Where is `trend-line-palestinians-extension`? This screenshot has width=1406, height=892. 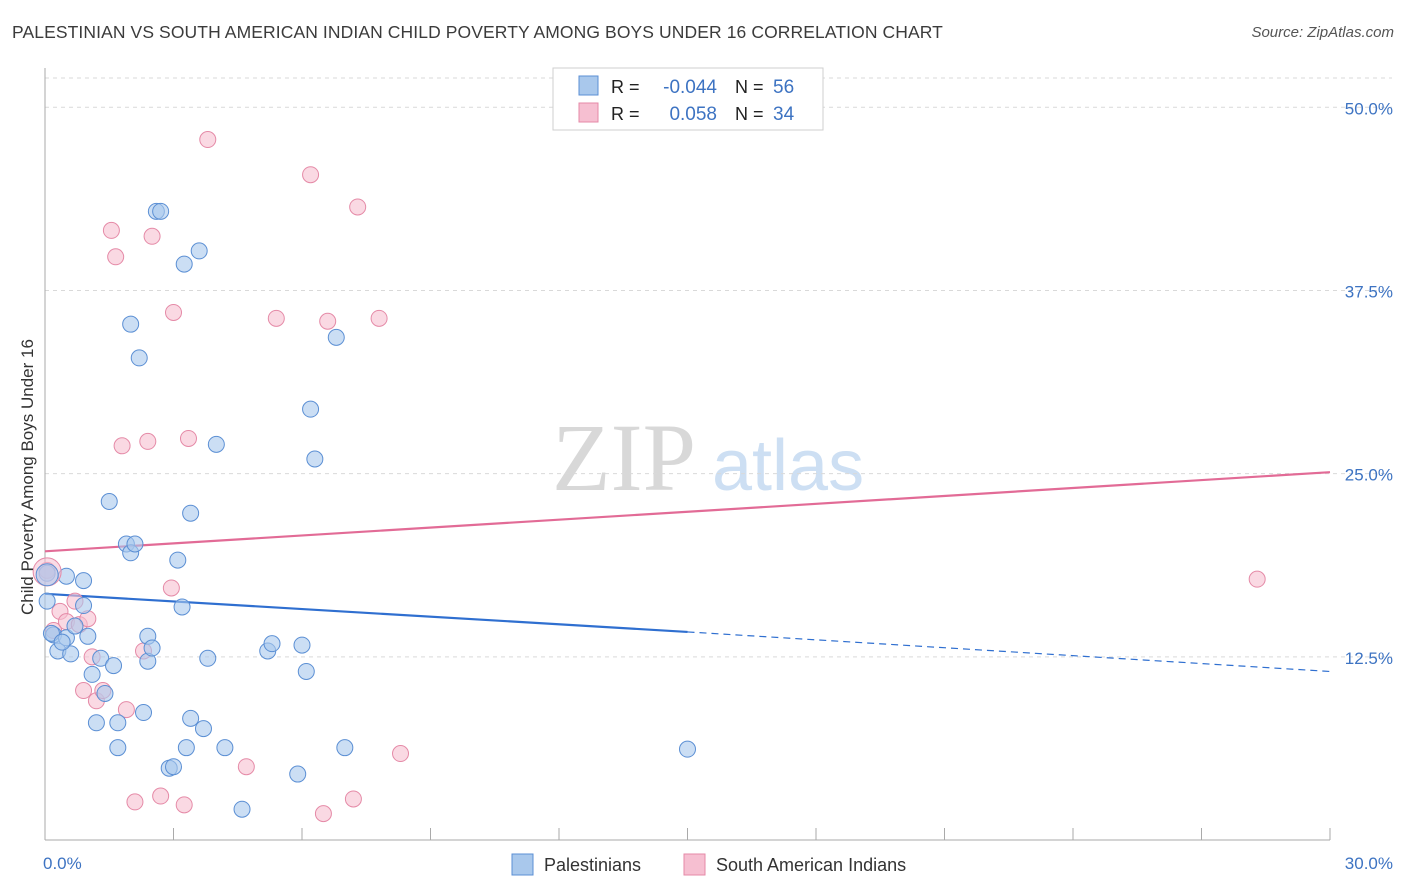 trend-line-palestinians-extension is located at coordinates (1009, 652).